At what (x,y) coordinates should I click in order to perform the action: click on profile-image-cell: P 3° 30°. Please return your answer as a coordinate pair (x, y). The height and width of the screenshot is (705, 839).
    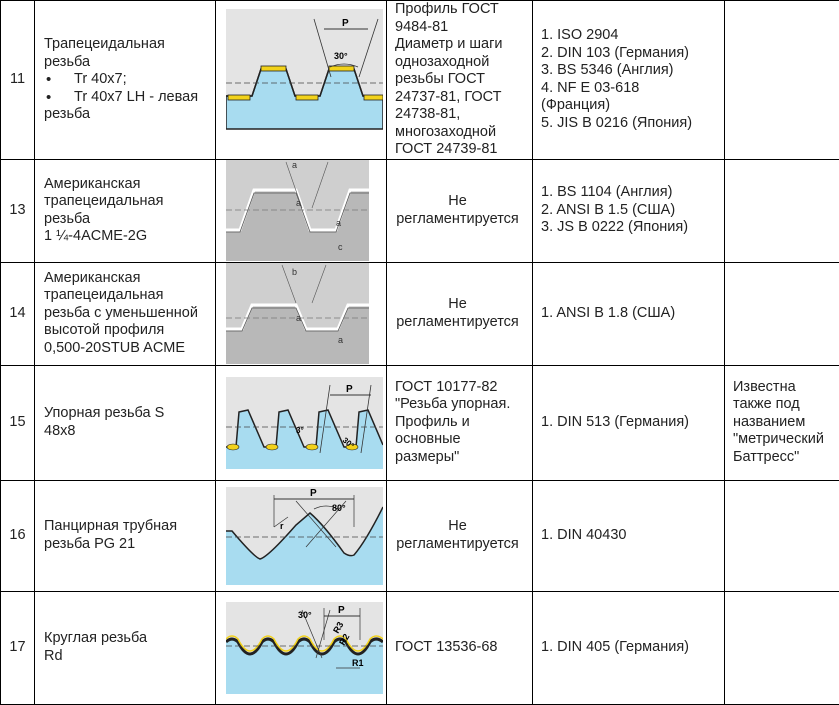
    Looking at the image, I should click on (301, 422).